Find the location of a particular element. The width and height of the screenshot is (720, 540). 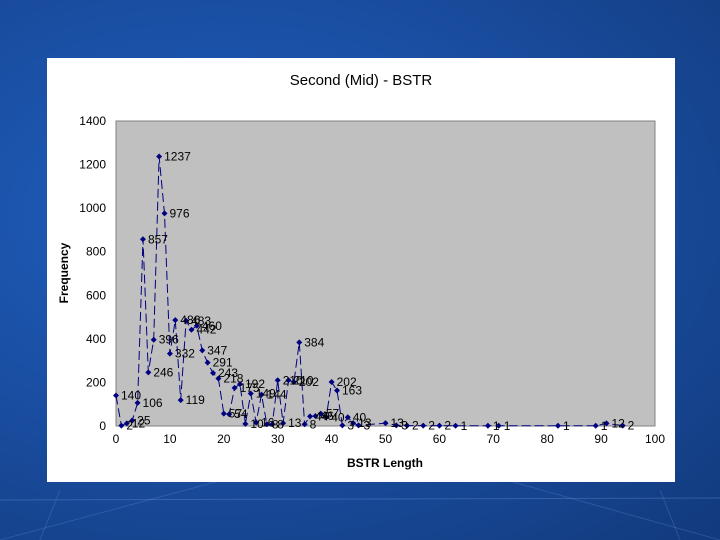

data-label: 8 is located at coordinates (280, 424).